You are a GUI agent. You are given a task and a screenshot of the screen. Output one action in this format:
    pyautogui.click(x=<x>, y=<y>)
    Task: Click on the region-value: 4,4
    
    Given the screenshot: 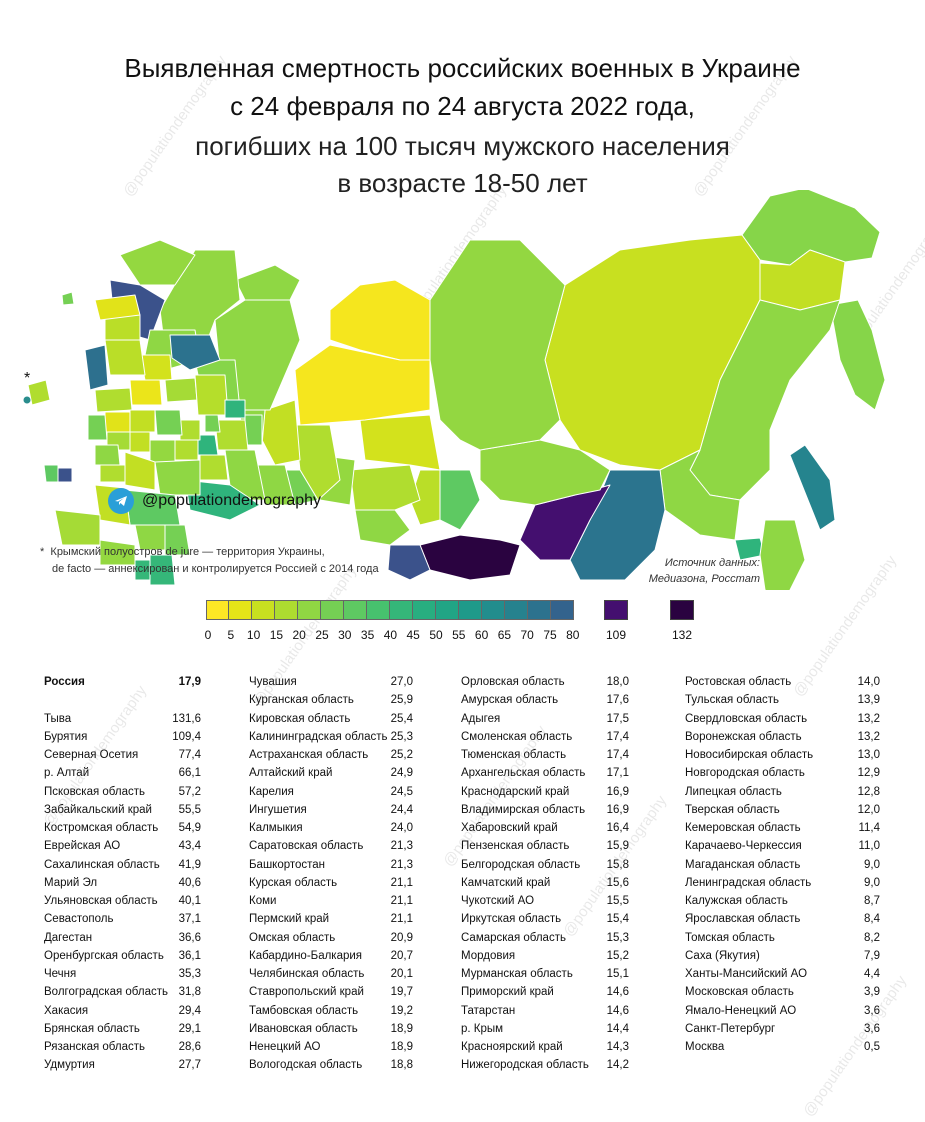 What is the action you would take?
    pyautogui.click(x=872, y=974)
    